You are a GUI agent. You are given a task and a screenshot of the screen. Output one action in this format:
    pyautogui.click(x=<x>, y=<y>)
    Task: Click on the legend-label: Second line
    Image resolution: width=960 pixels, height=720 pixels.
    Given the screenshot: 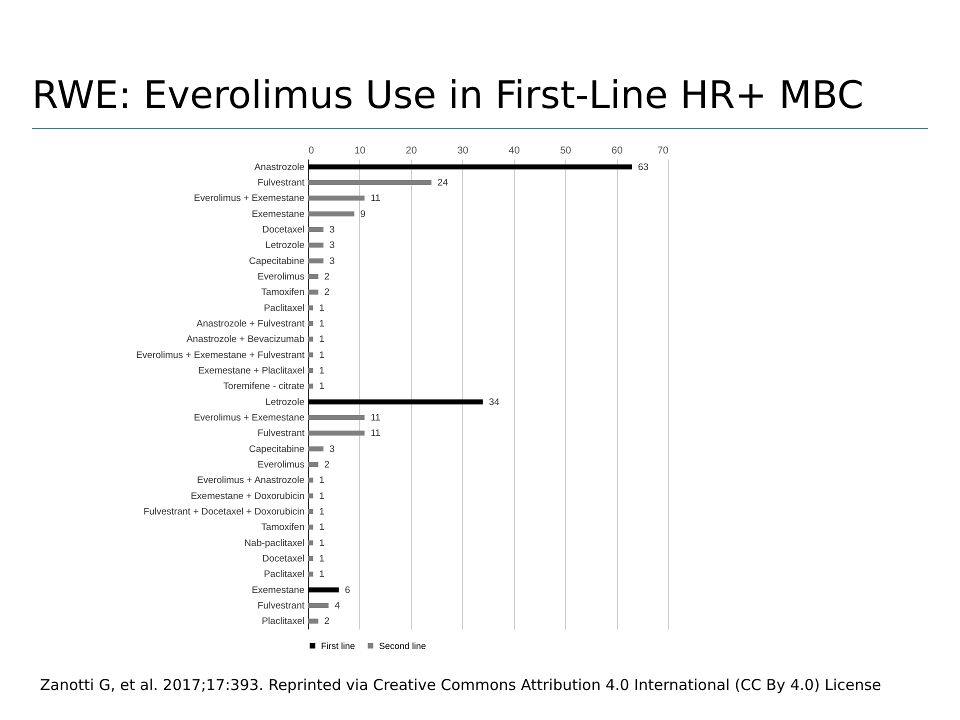 What is the action you would take?
    pyautogui.click(x=402, y=645)
    